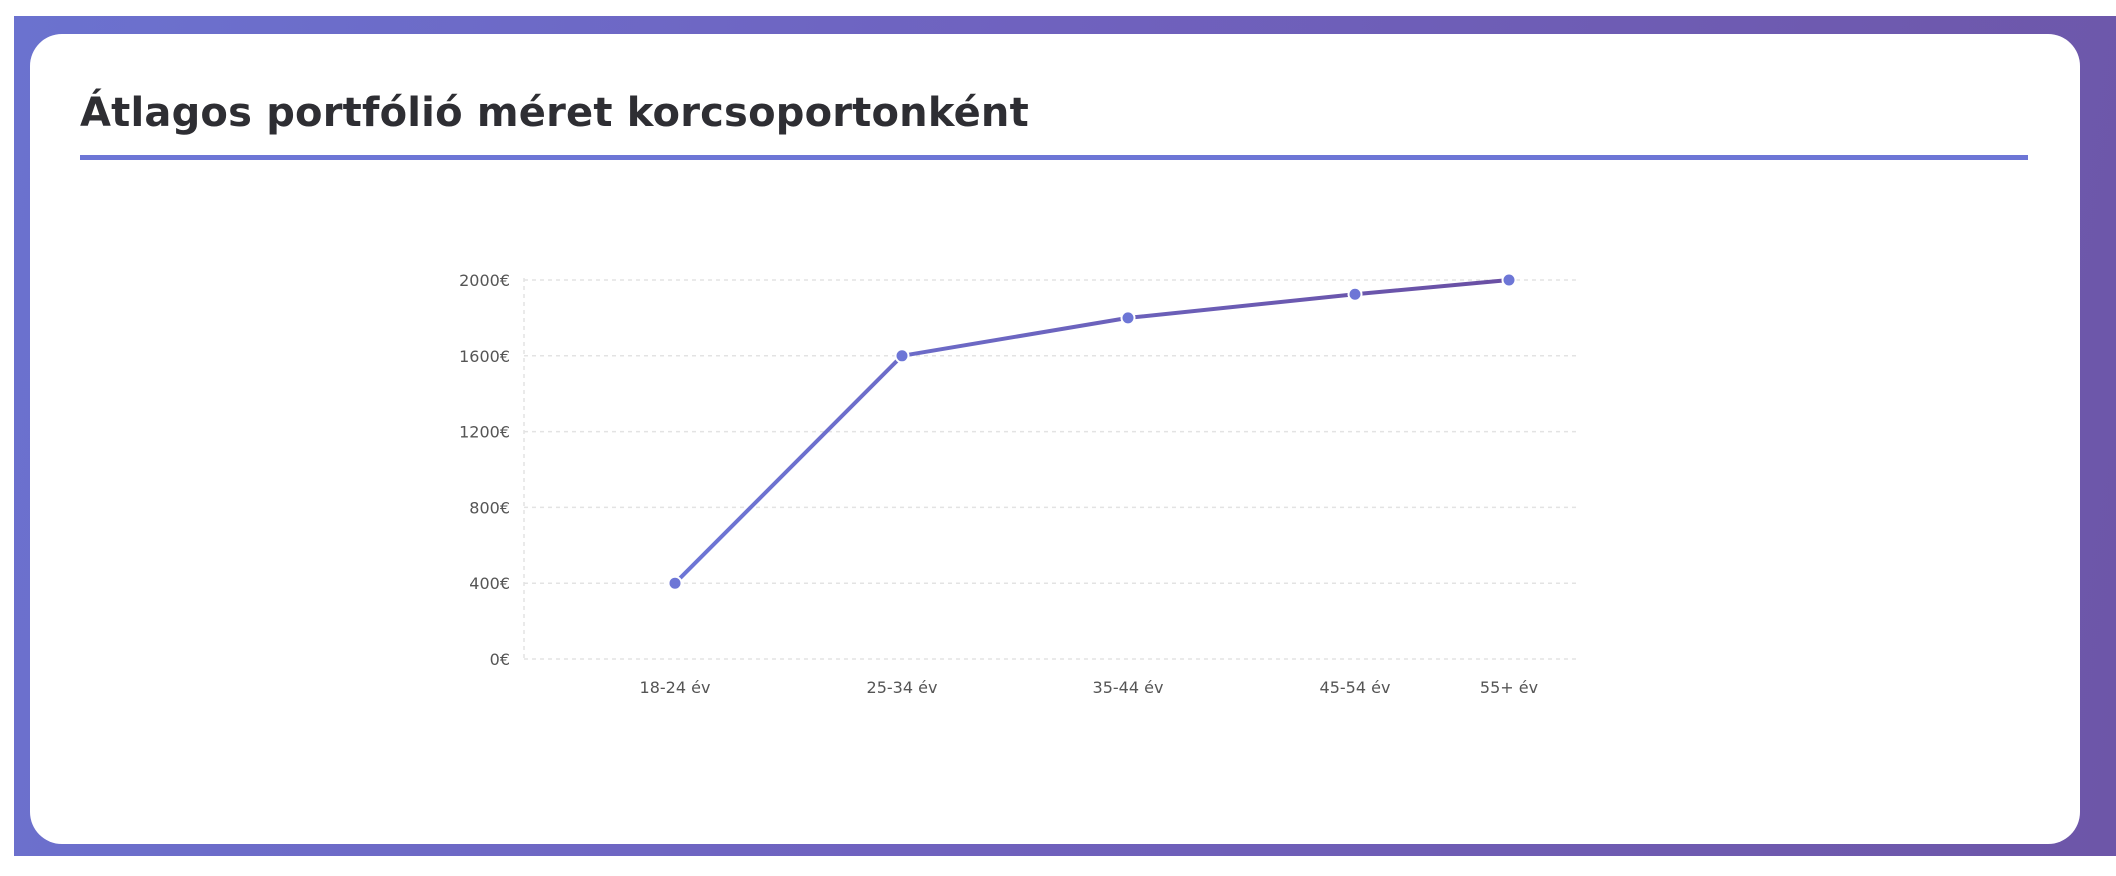 The image size is (2116, 876). Describe the element at coordinates (1089, 687) in the screenshot. I see `x-axis-tick-labels: 18-24 év 25-34 év 35-44 év 45-54 év 55+ év` at that location.